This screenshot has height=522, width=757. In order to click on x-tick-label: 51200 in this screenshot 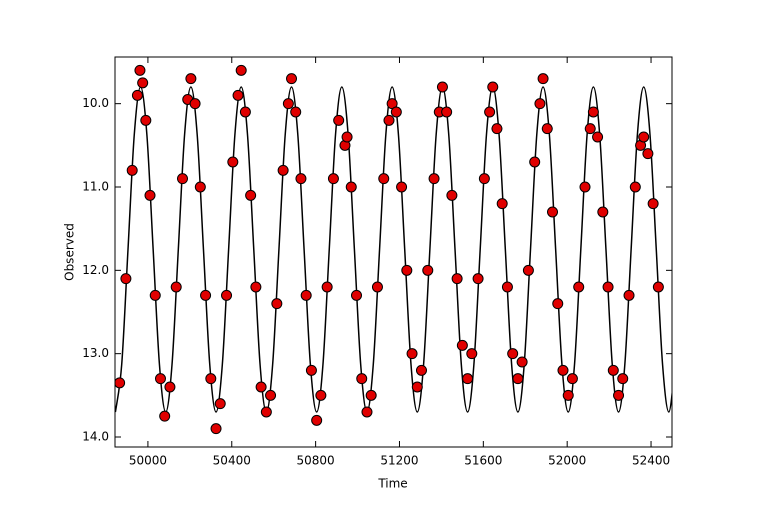, I will do `click(399, 461)`.